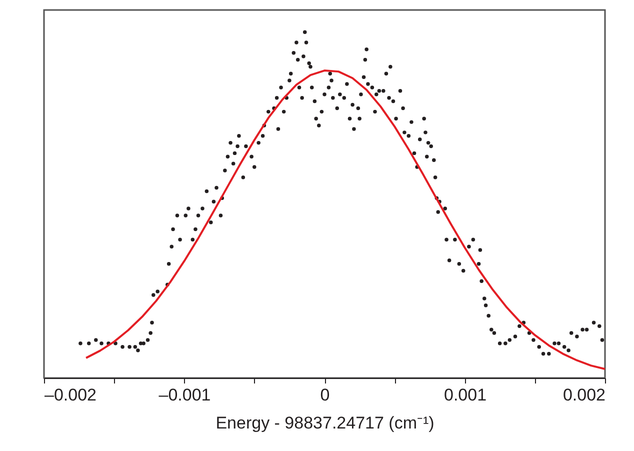 The width and height of the screenshot is (634, 451). What do you see at coordinates (584, 395) in the screenshot?
I see `x-tick-label: 0.002` at bounding box center [584, 395].